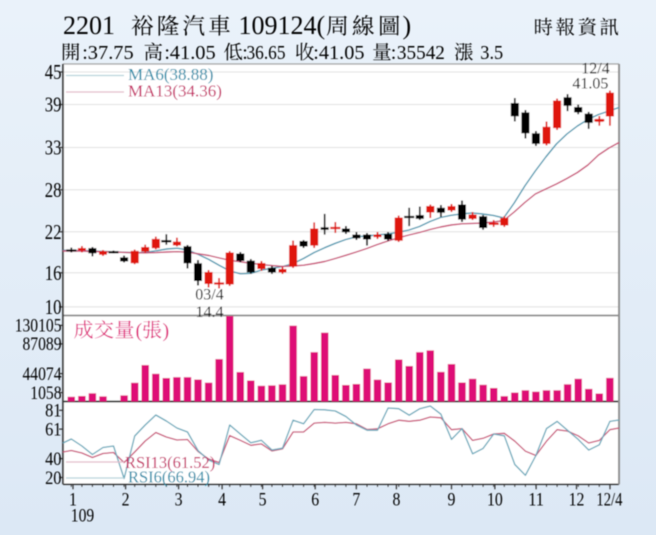 Image resolution: width=656 pixels, height=540 pixels. What do you see at coordinates (452, 499) in the screenshot?
I see `svg-text: 9` at bounding box center [452, 499].